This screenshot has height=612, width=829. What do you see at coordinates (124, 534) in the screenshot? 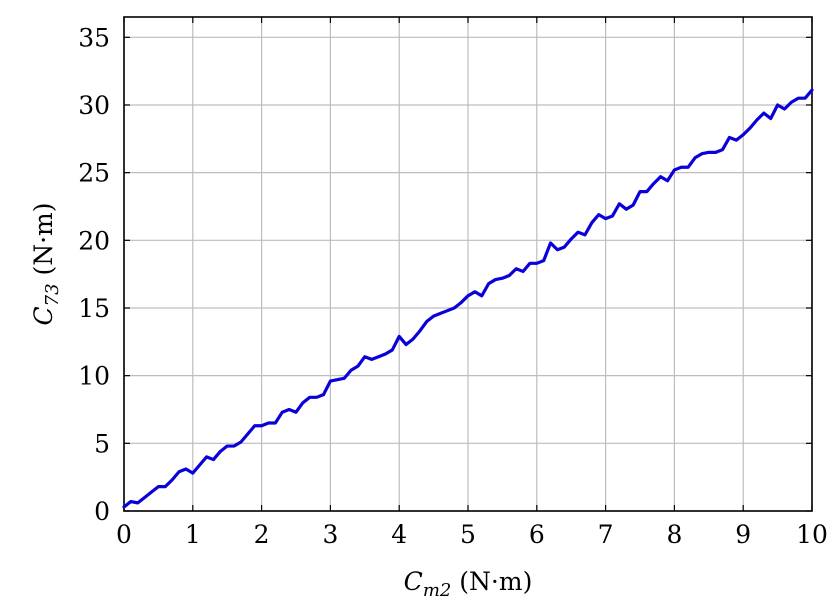
I see `x-tick-label: 0` at bounding box center [124, 534].